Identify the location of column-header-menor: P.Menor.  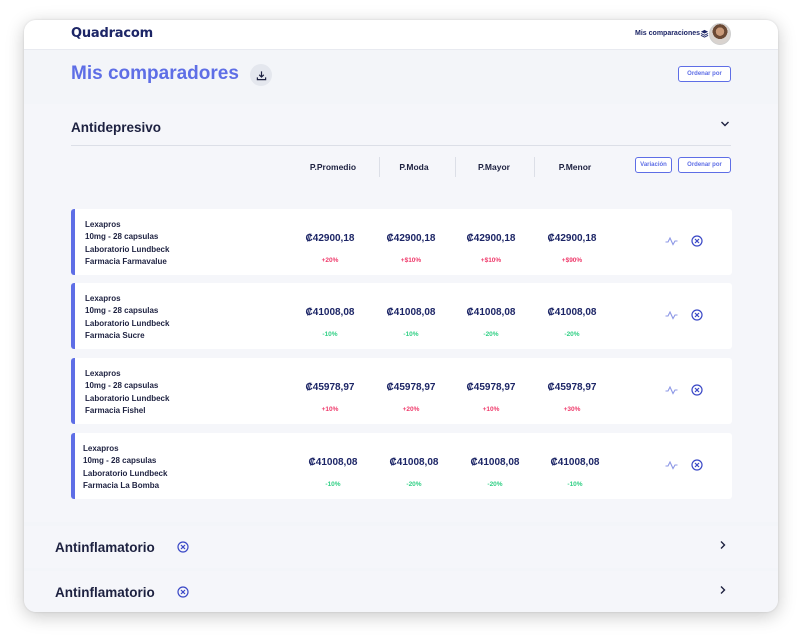
(575, 167).